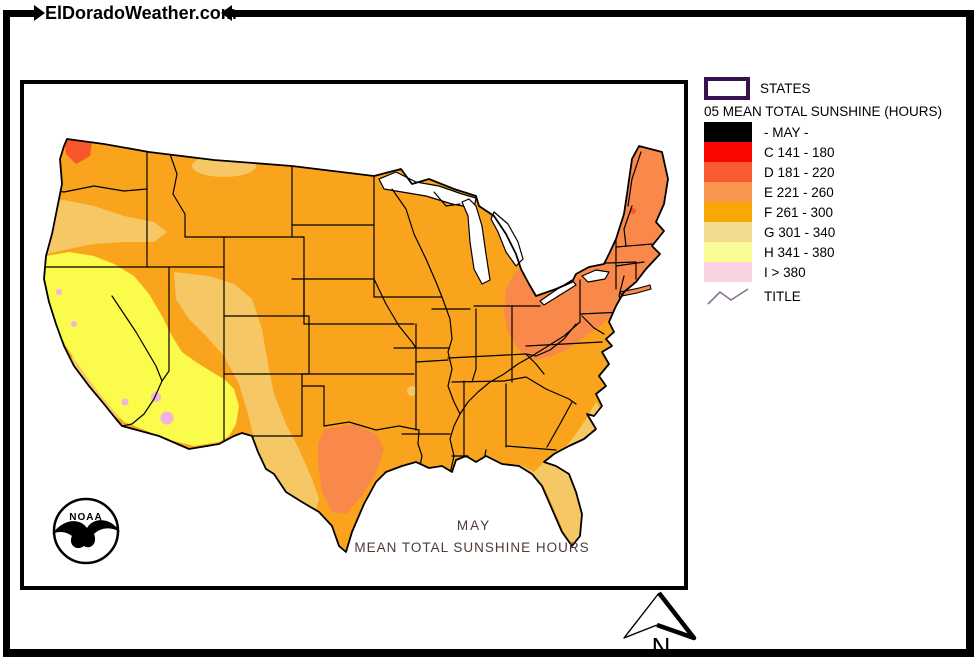 The image size is (980, 661). Describe the element at coordinates (799, 192) in the screenshot. I see `legend-item-label: E 221 - 260` at that location.